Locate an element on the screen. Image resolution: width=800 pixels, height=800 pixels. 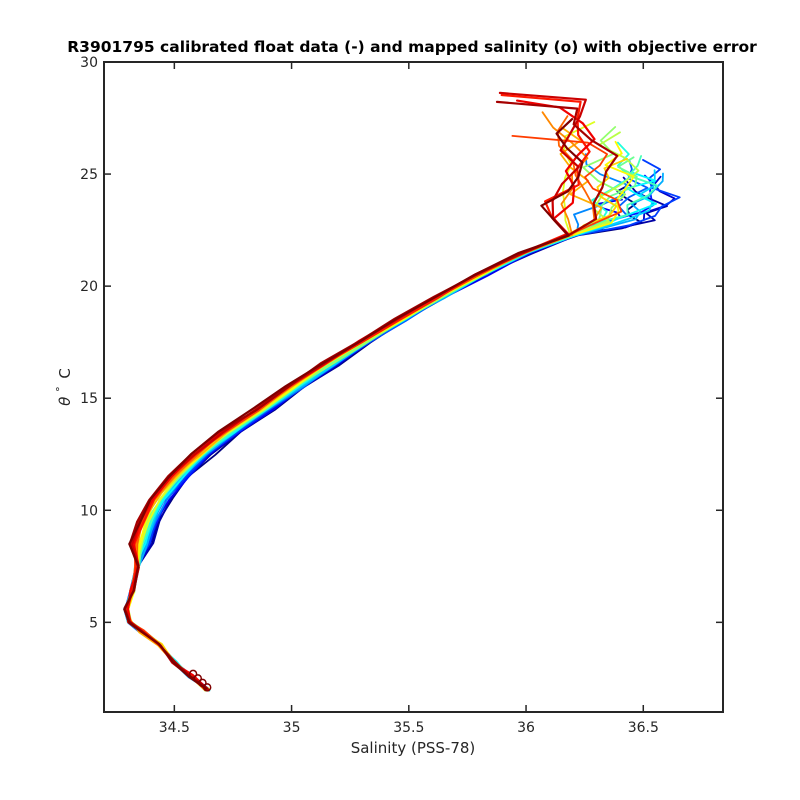
y-tick-label: 30 is located at coordinates (89, 63).